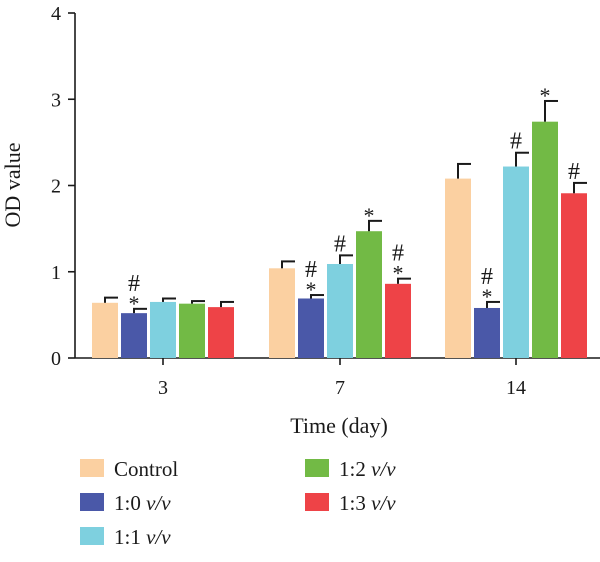 The height and width of the screenshot is (562, 600). What do you see at coordinates (56, 187) in the screenshot?
I see `y-tick-label: 2` at bounding box center [56, 187].